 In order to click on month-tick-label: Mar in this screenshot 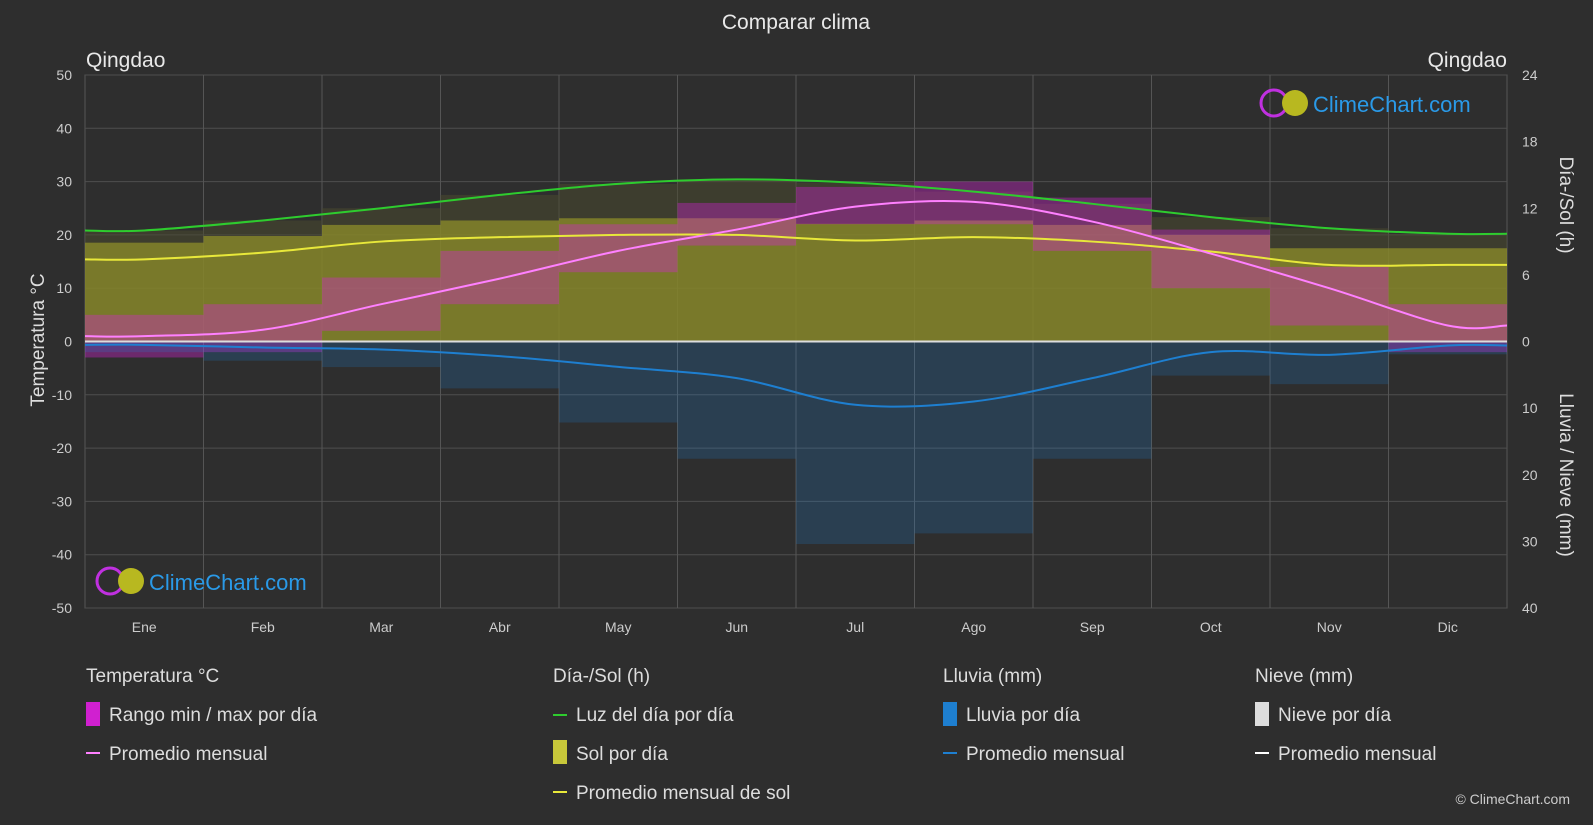, I will do `click(381, 627)`.